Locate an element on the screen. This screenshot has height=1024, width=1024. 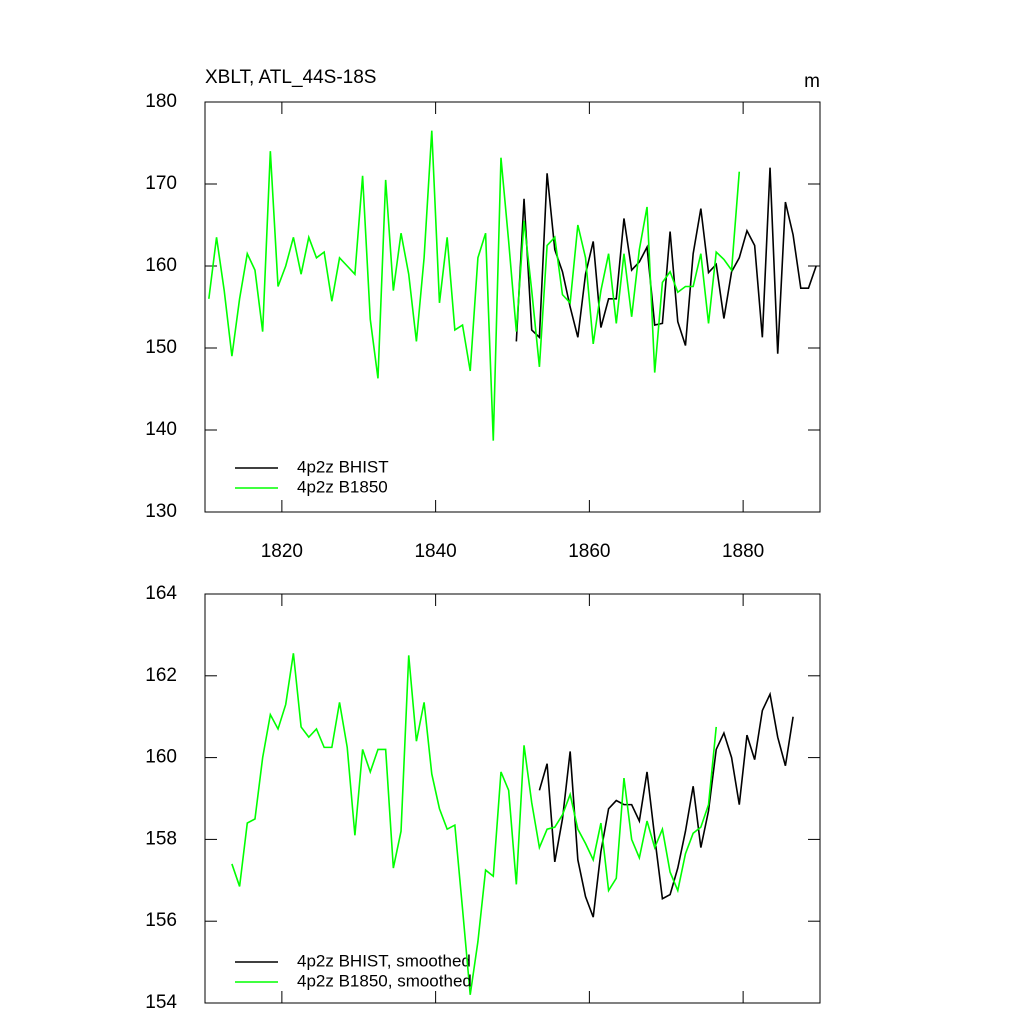
y-tick-label: 130 is located at coordinates (161, 511).